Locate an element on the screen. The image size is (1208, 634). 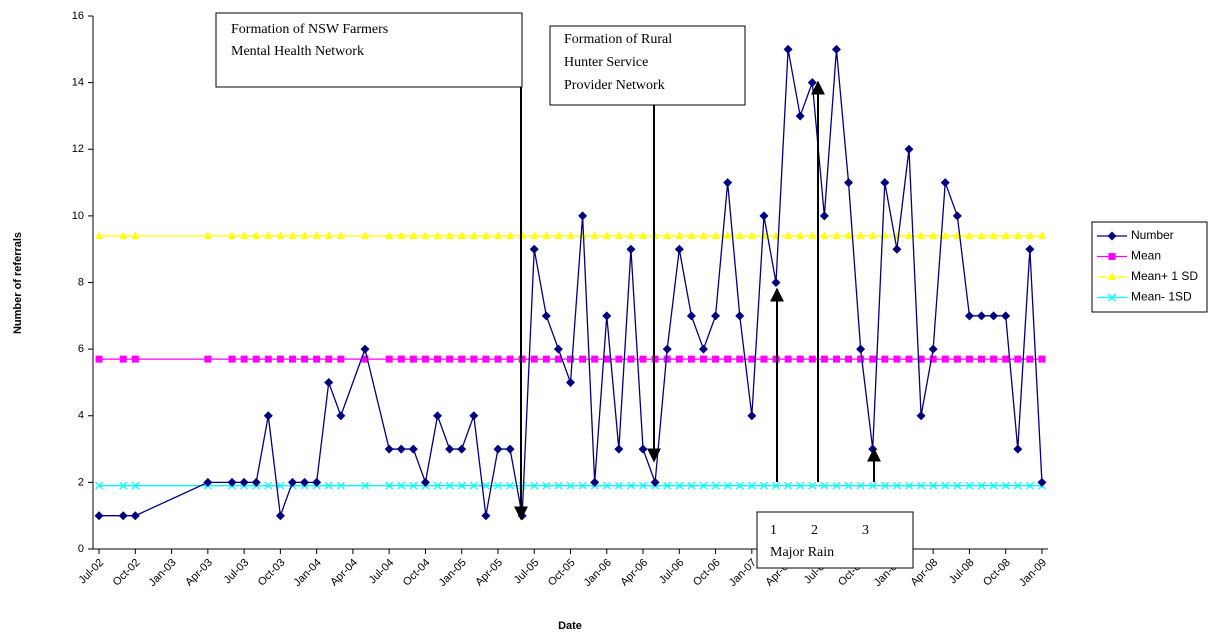
x-tick-label: Jan-06 is located at coordinates (598, 573).